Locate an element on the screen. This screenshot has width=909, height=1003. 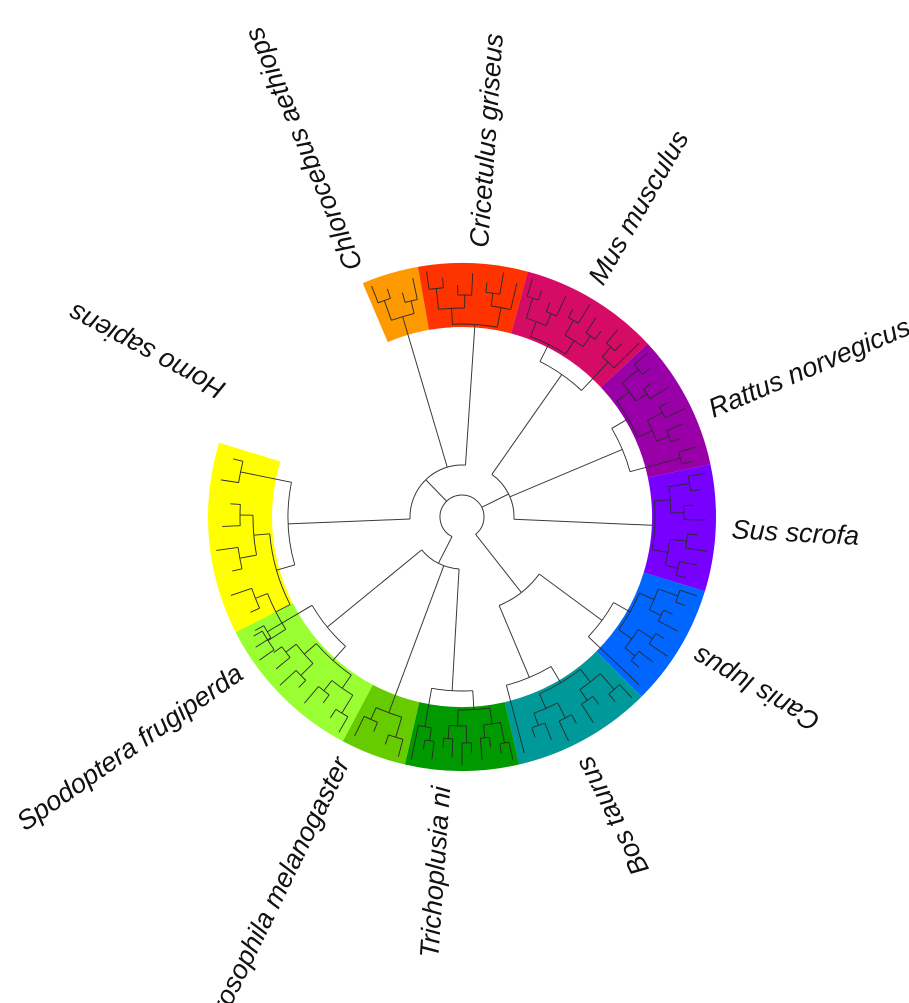
bos-taurus-branches is located at coordinates (569, 698).